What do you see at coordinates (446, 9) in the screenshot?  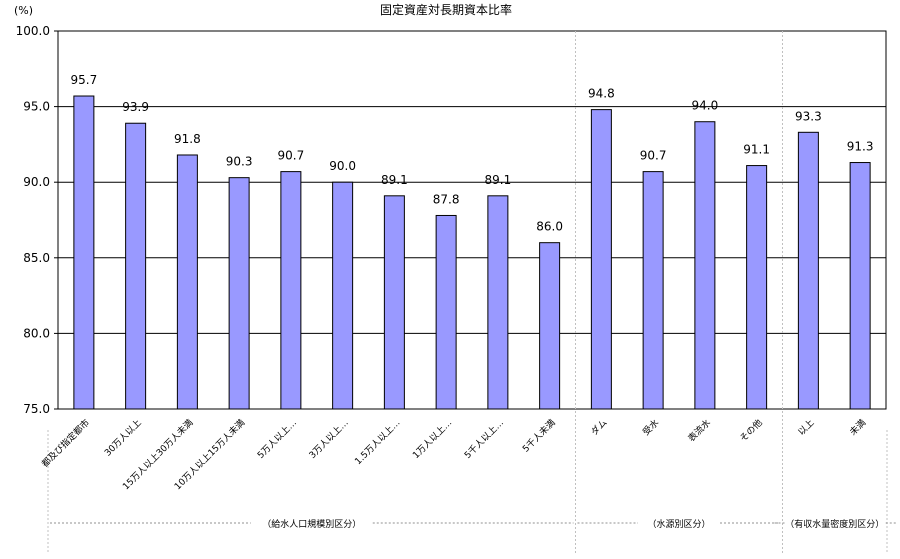 I see `chart-title: 固定資産対長期資本比率` at bounding box center [446, 9].